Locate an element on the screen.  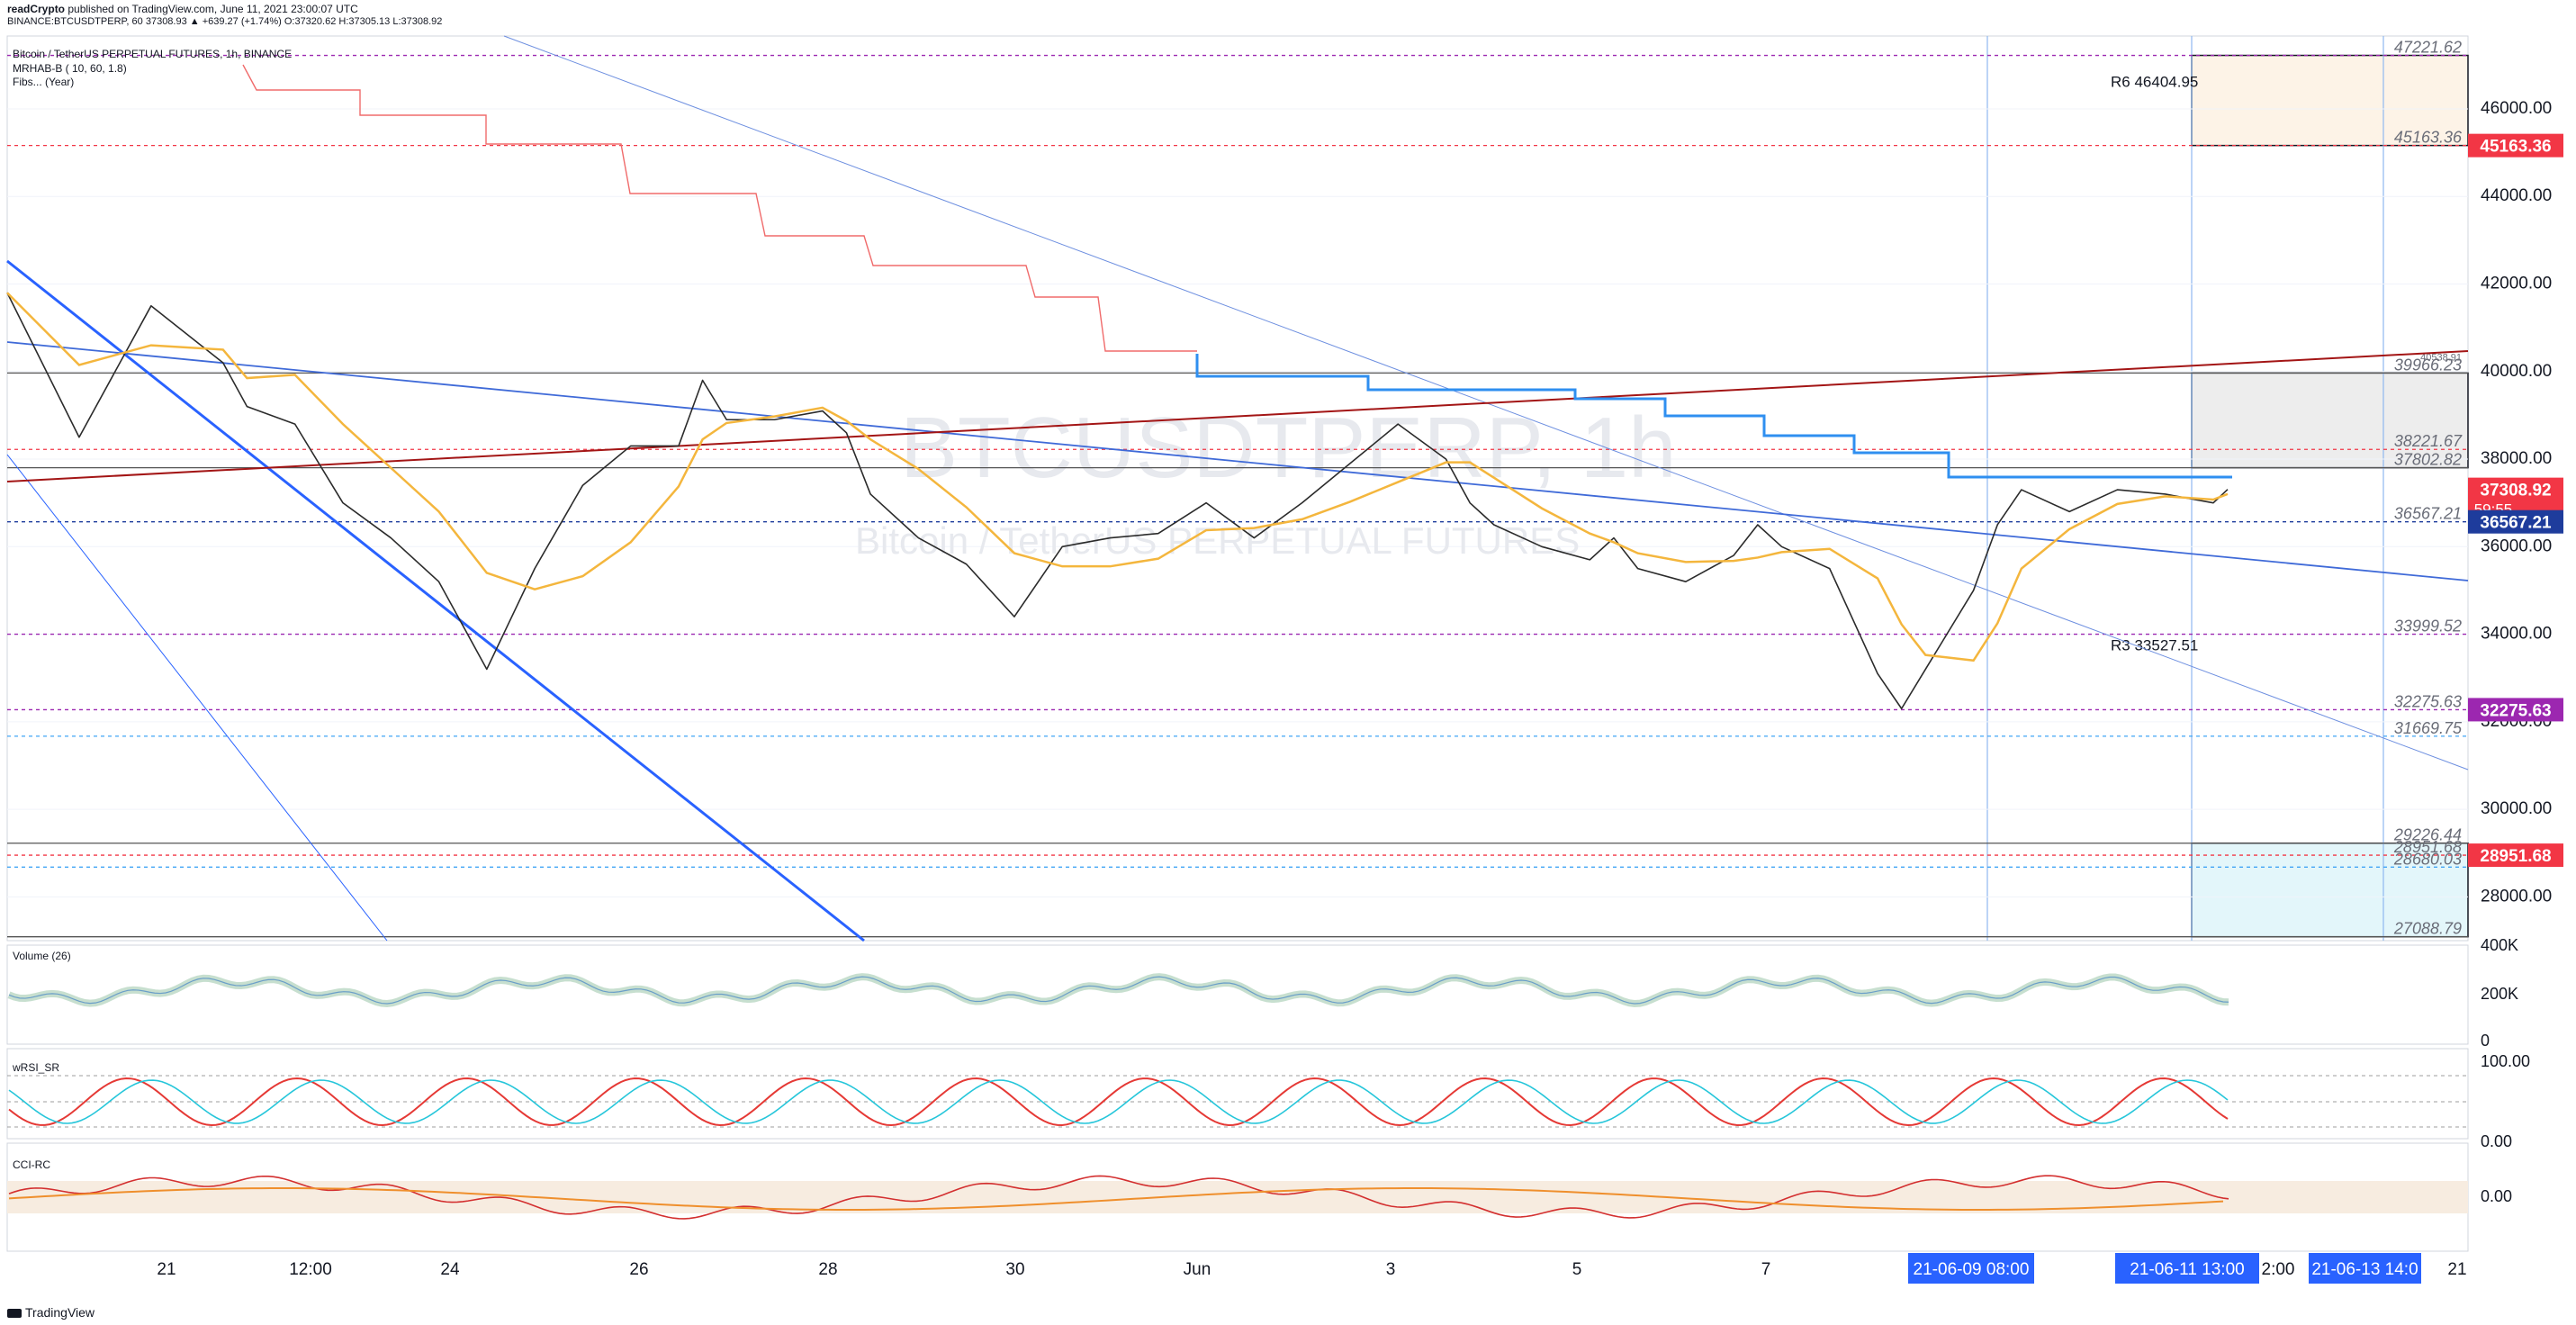
price-badge-label: 37308.92 is located at coordinates (2515, 491).